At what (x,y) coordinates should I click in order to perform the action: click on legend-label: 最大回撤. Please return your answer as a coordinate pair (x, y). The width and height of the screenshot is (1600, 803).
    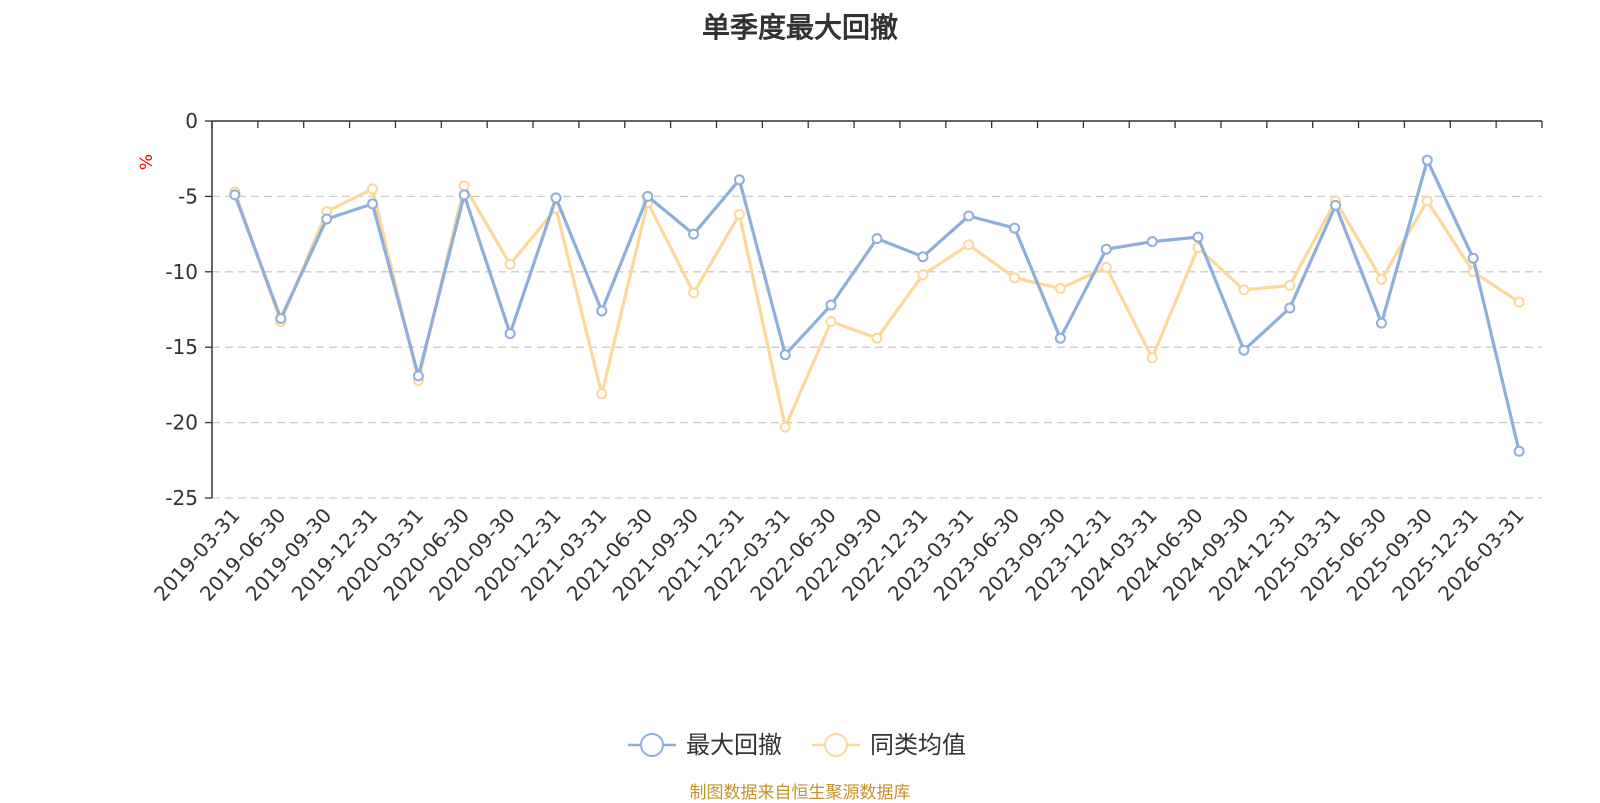
    Looking at the image, I should click on (734, 745).